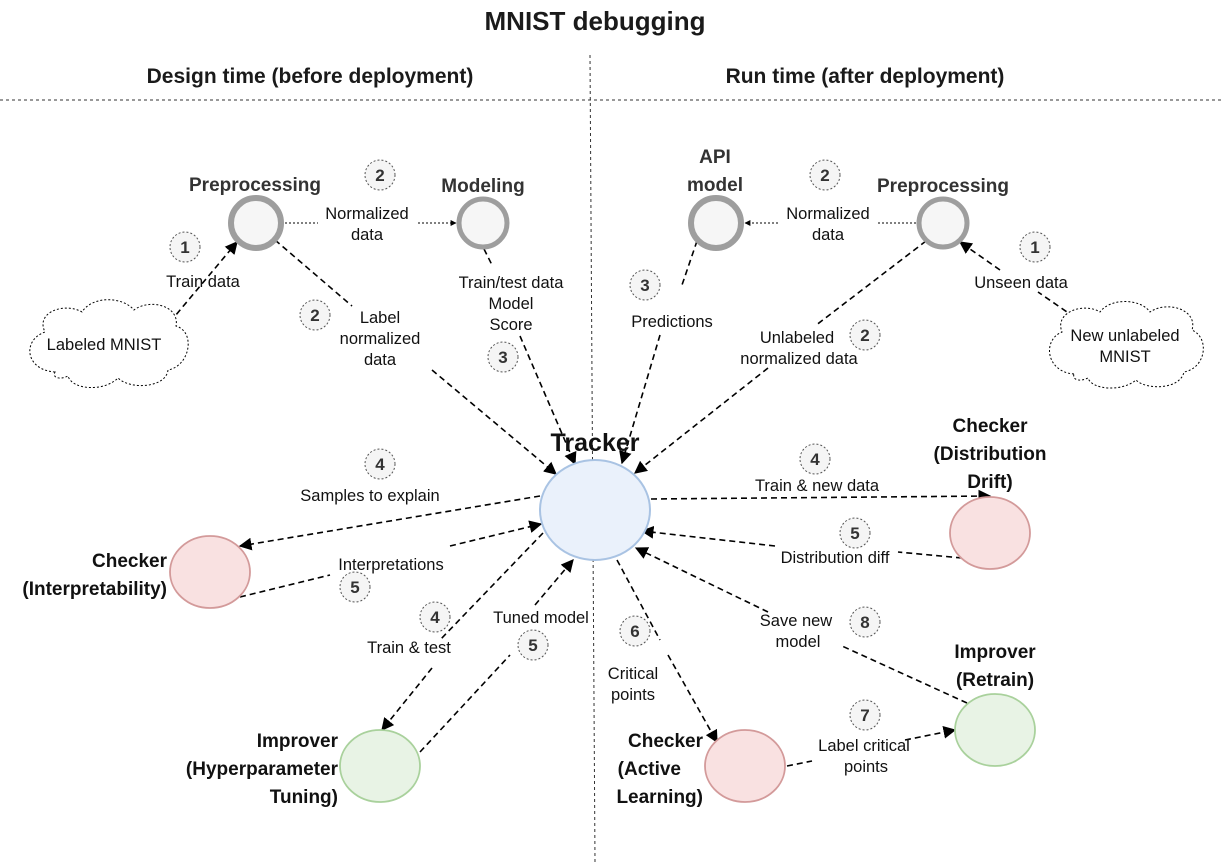 Image resolution: width=1223 pixels, height=863 pixels. Describe the element at coordinates (715, 157) in the screenshot. I see `api-model-label-line1: API` at that location.